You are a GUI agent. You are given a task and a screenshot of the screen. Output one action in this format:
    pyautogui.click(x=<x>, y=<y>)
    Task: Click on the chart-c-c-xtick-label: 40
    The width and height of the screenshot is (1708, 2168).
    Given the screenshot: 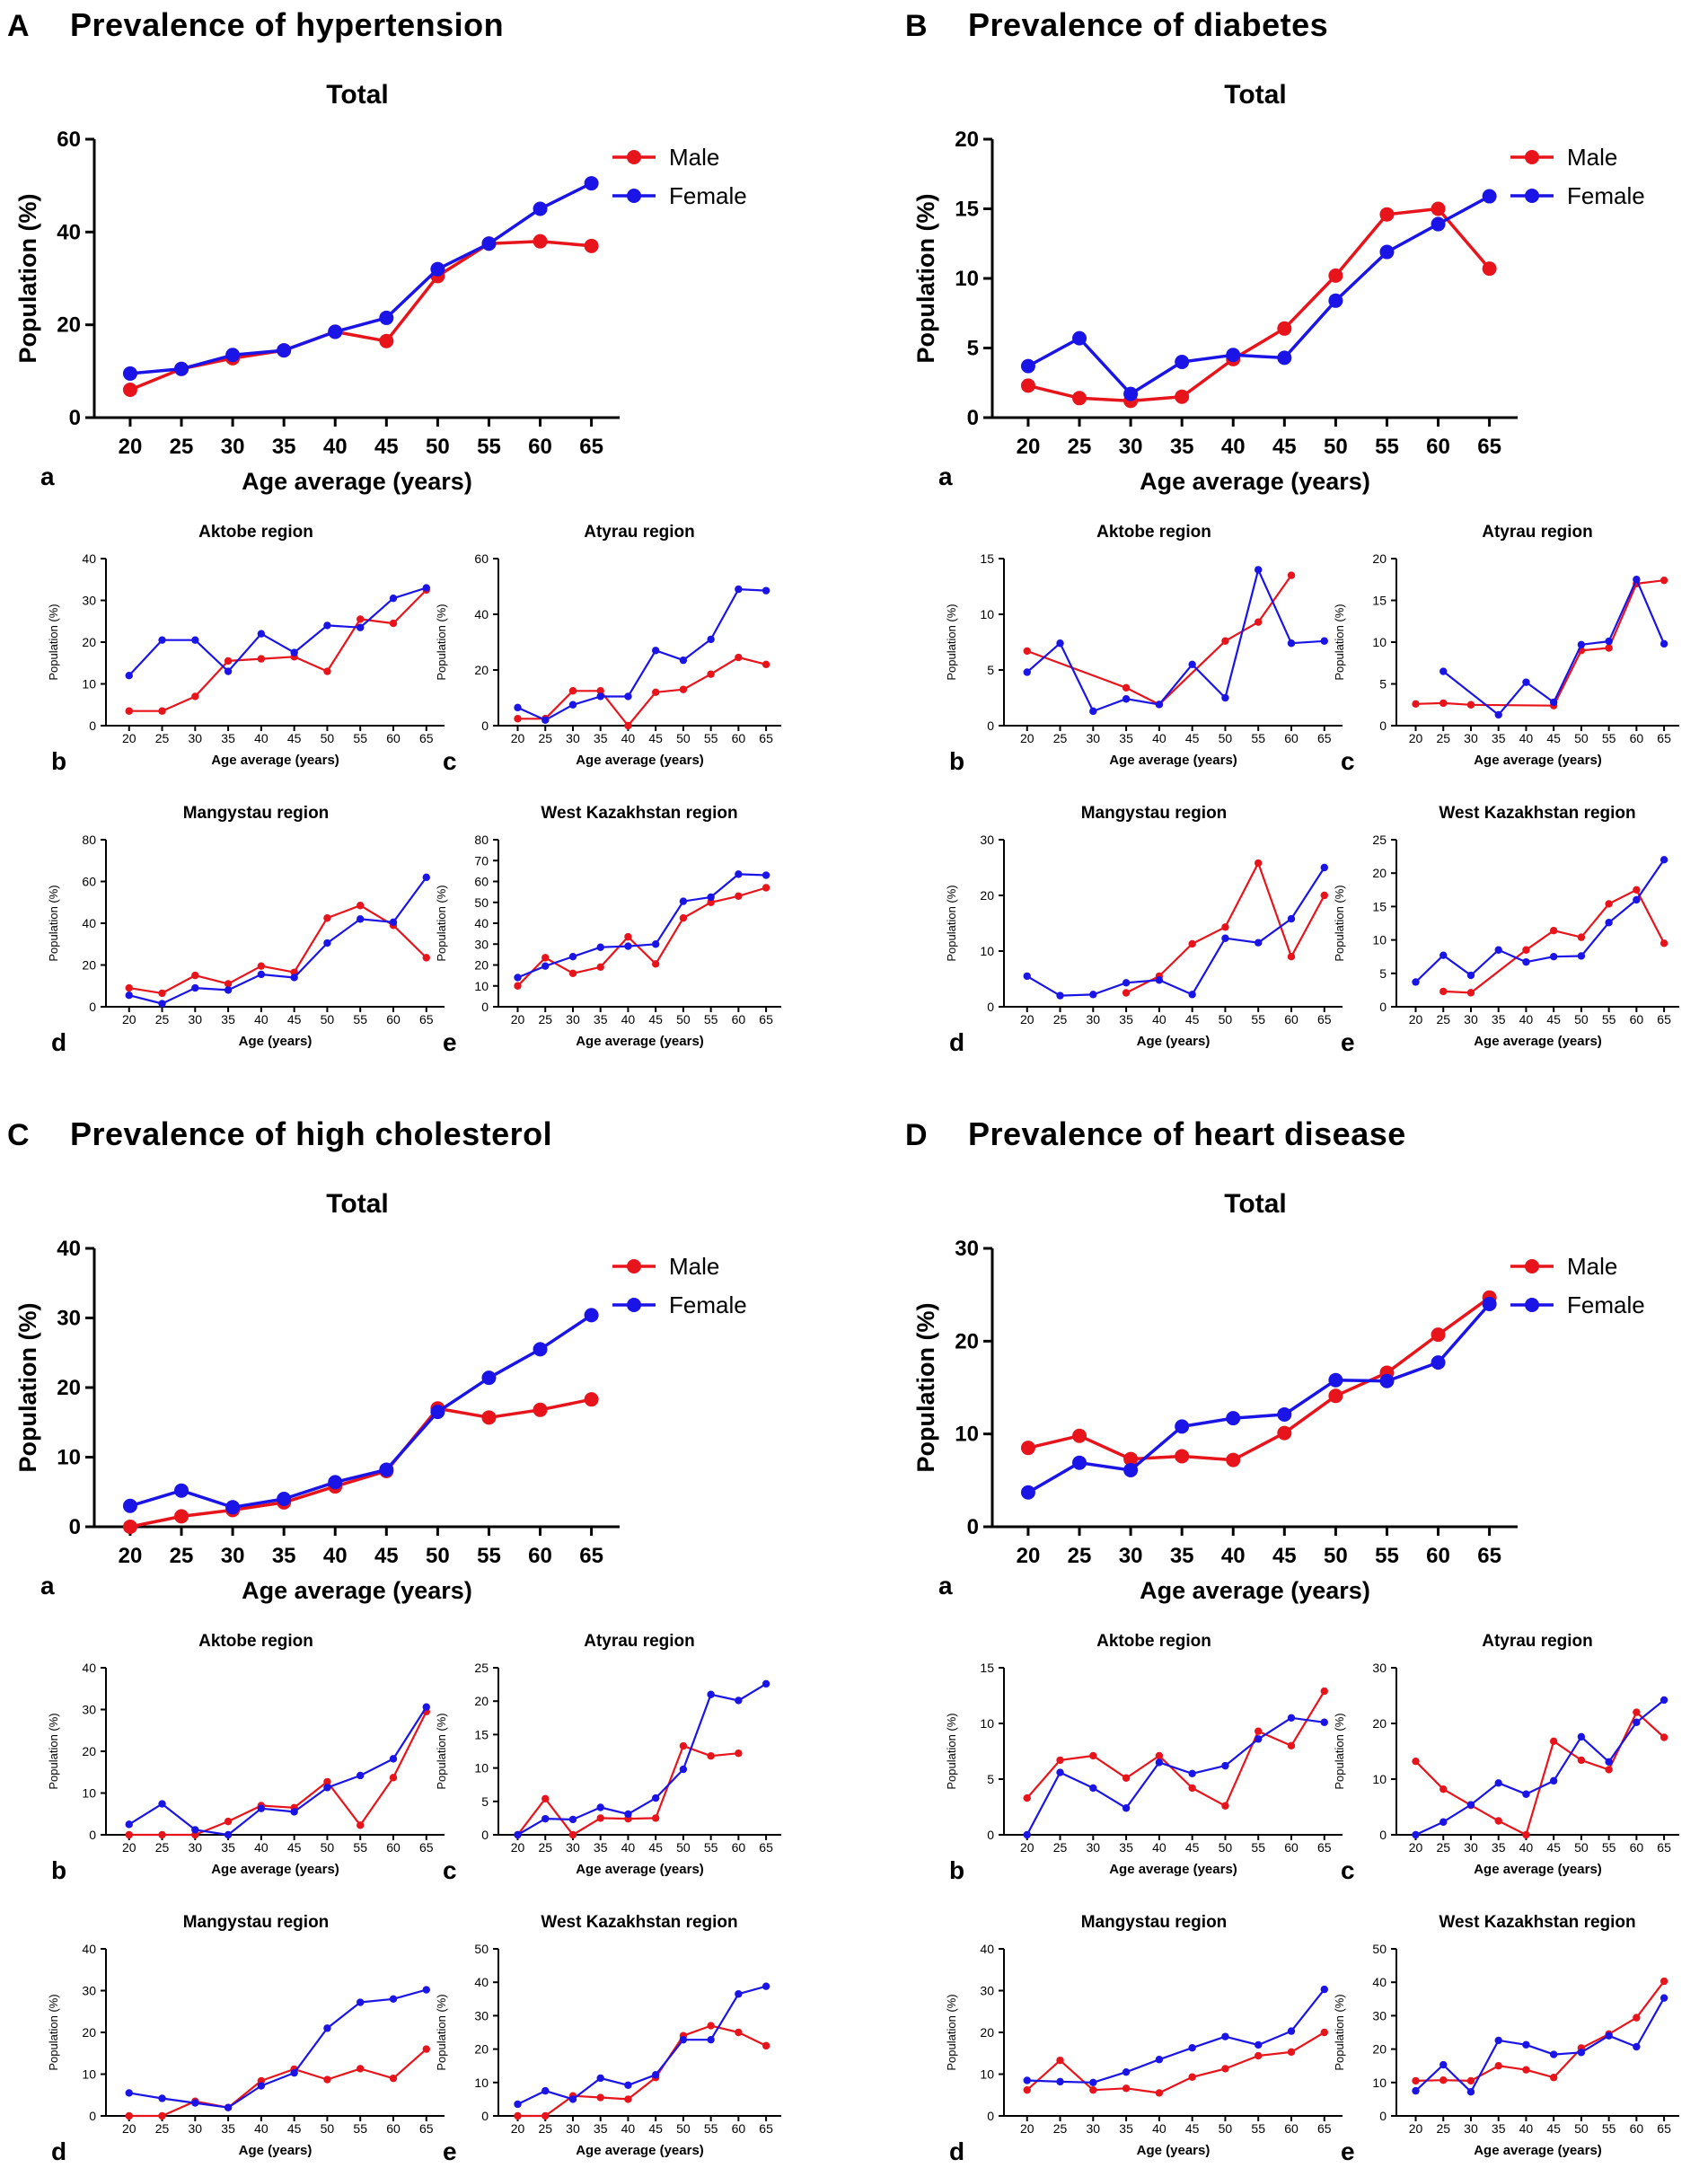 What is the action you would take?
    pyautogui.click(x=628, y=1848)
    